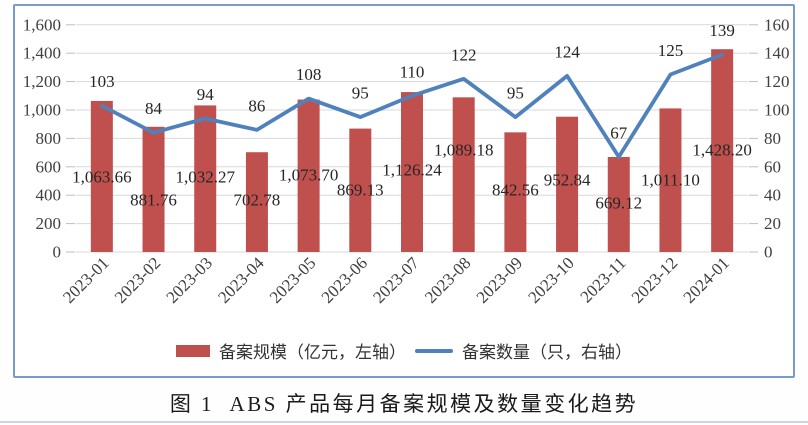  Describe the element at coordinates (772, 138) in the screenshot. I see `right-axis-tick-label: 80` at that location.